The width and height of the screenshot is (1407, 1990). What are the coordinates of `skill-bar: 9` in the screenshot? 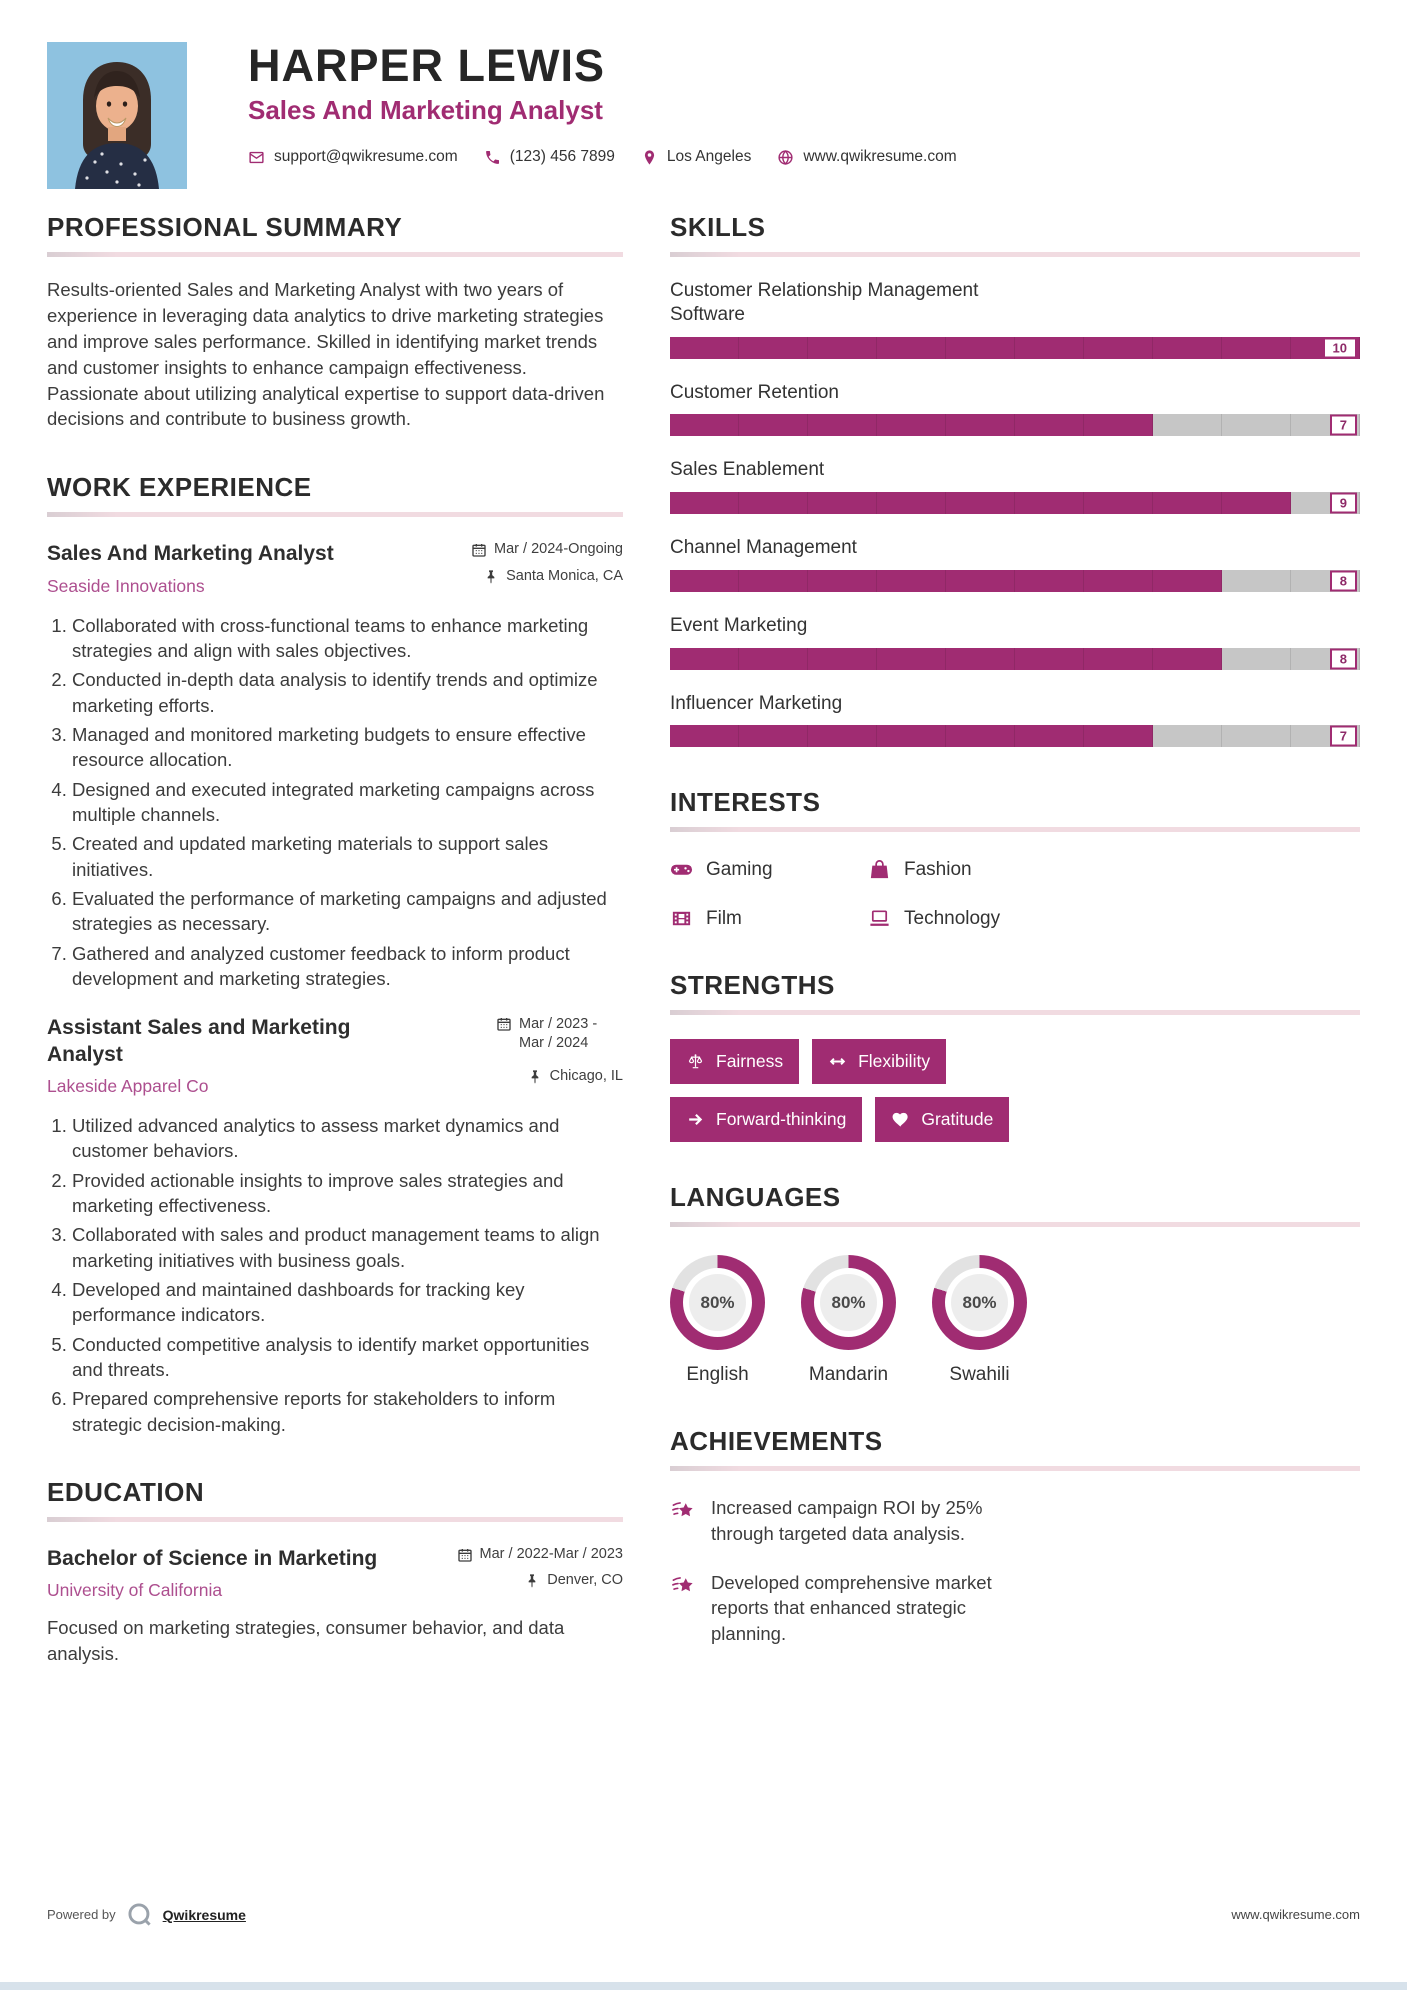 It's located at (1015, 503).